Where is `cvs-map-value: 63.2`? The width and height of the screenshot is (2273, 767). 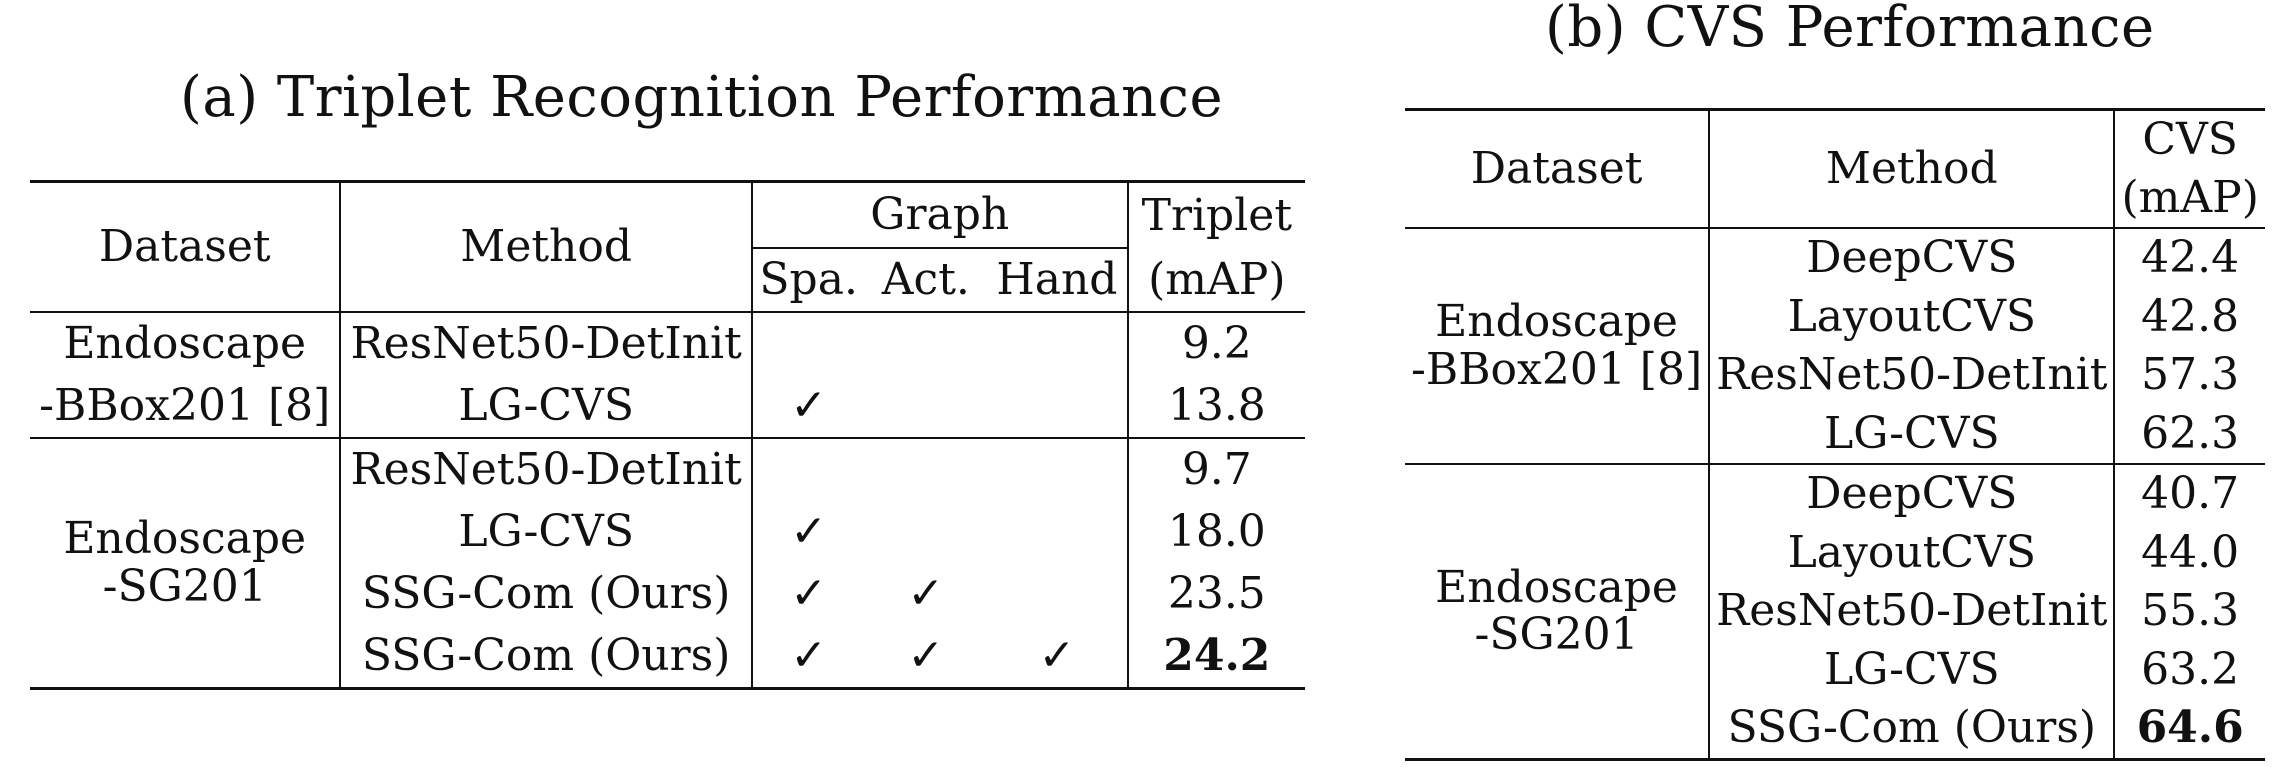
cvs-map-value: 63.2 is located at coordinates (2190, 669).